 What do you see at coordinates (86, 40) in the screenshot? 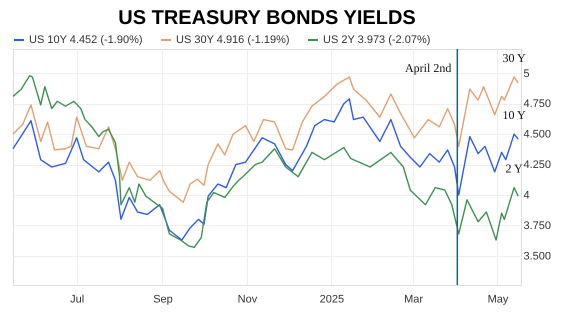
I see `legend-label: US 10Y 4.452 (-1.90%)` at bounding box center [86, 40].